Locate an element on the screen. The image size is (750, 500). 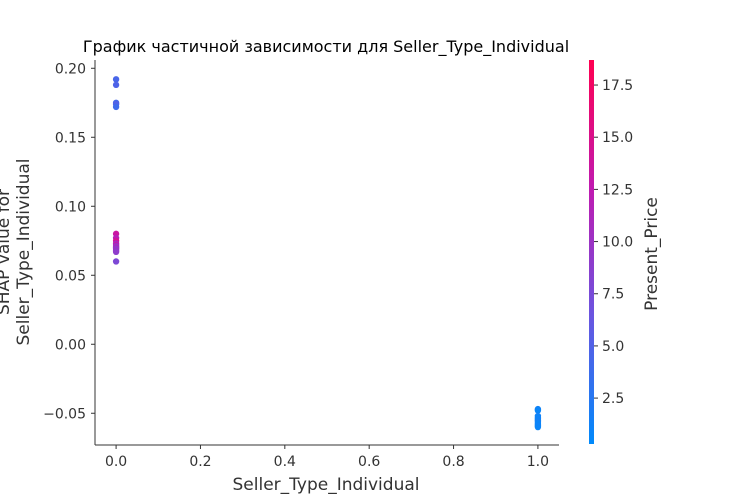
colorbar-tick-label: 17.5 is located at coordinates (617, 86).